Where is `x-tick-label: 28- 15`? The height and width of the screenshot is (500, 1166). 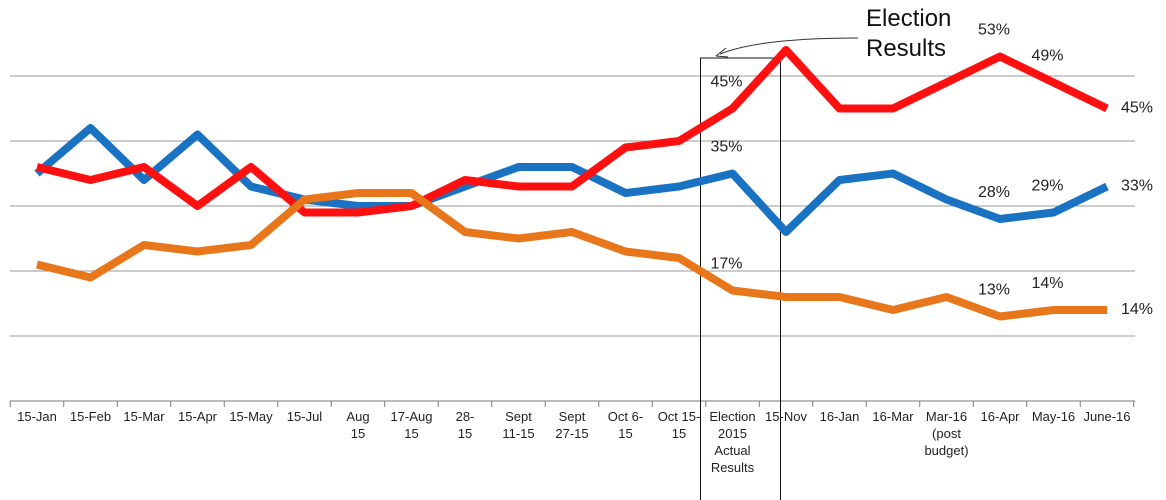 x-tick-label: 28- 15 is located at coordinates (465, 425).